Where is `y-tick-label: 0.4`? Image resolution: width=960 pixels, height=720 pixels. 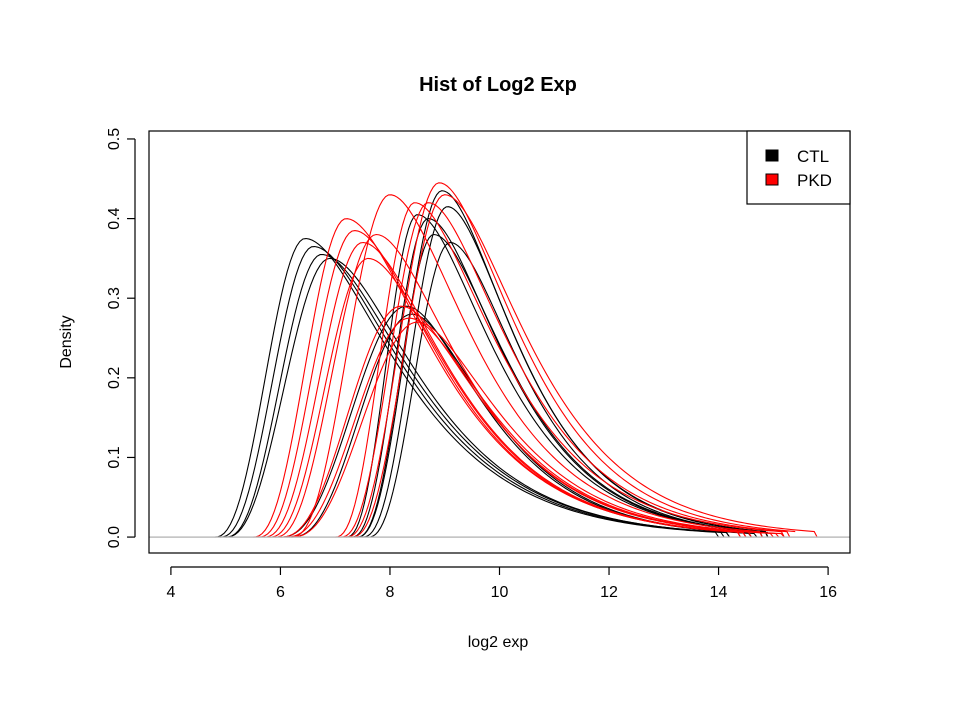 y-tick-label: 0.4 is located at coordinates (114, 218).